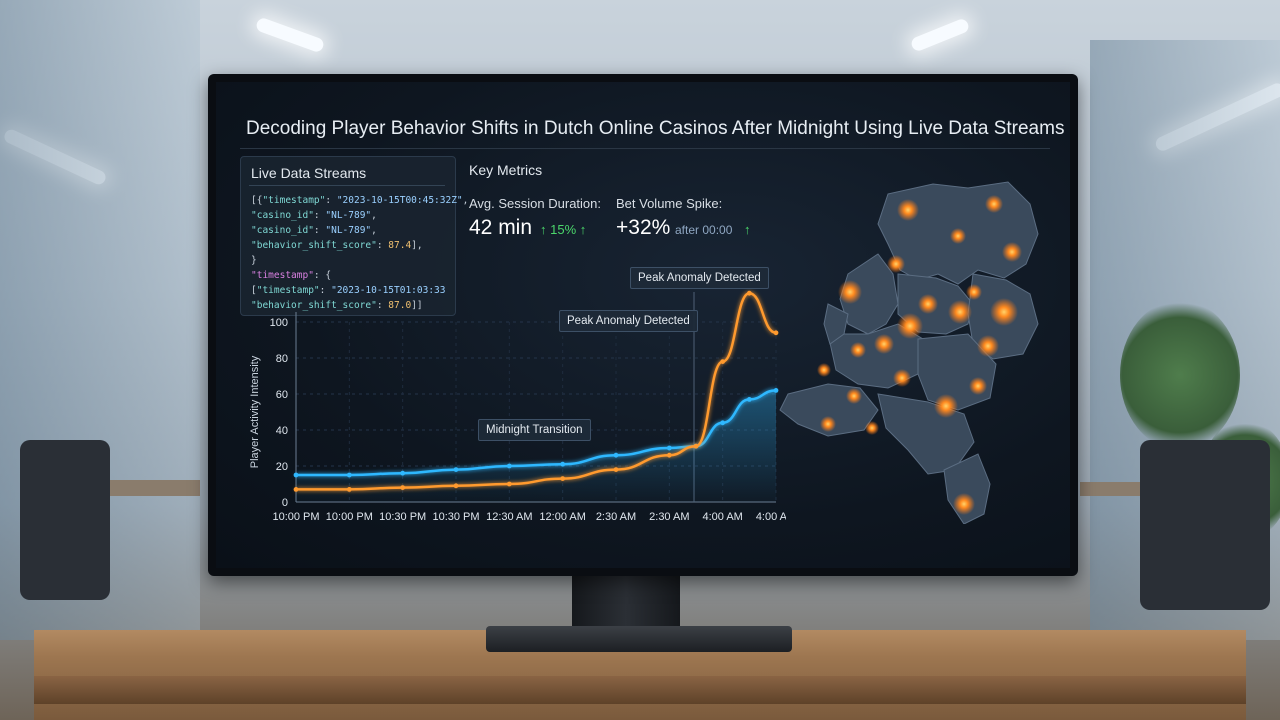  What do you see at coordinates (282, 431) in the screenshot?
I see `y-tick-label: 40` at bounding box center [282, 431].